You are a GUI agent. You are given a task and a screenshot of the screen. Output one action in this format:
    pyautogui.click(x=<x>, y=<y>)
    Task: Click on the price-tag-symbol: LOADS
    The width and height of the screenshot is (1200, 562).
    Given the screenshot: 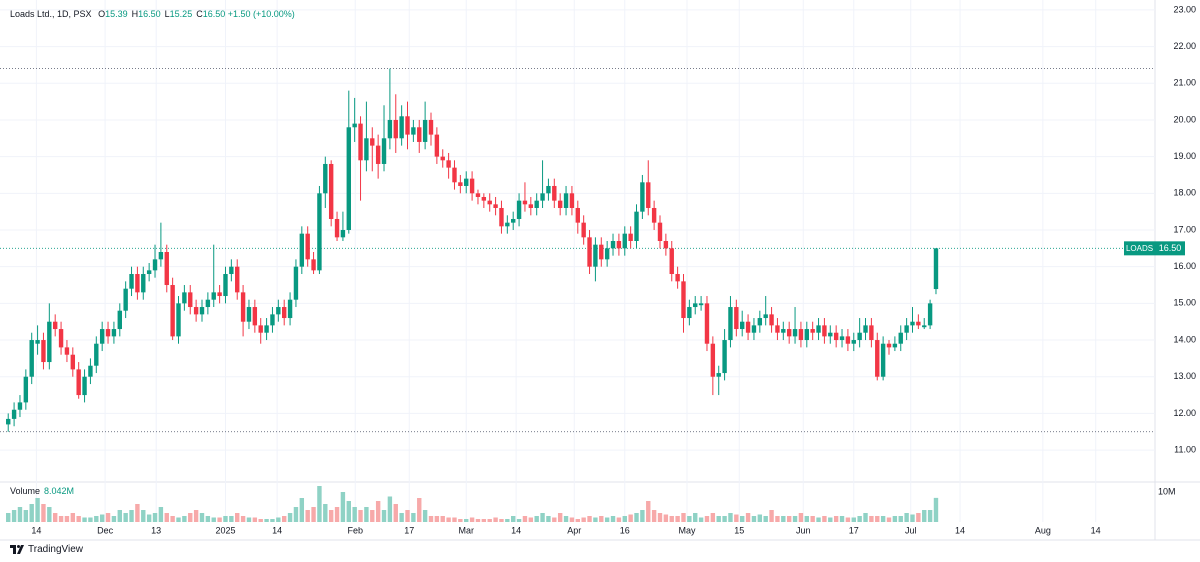 What is the action you would take?
    pyautogui.click(x=1139, y=248)
    